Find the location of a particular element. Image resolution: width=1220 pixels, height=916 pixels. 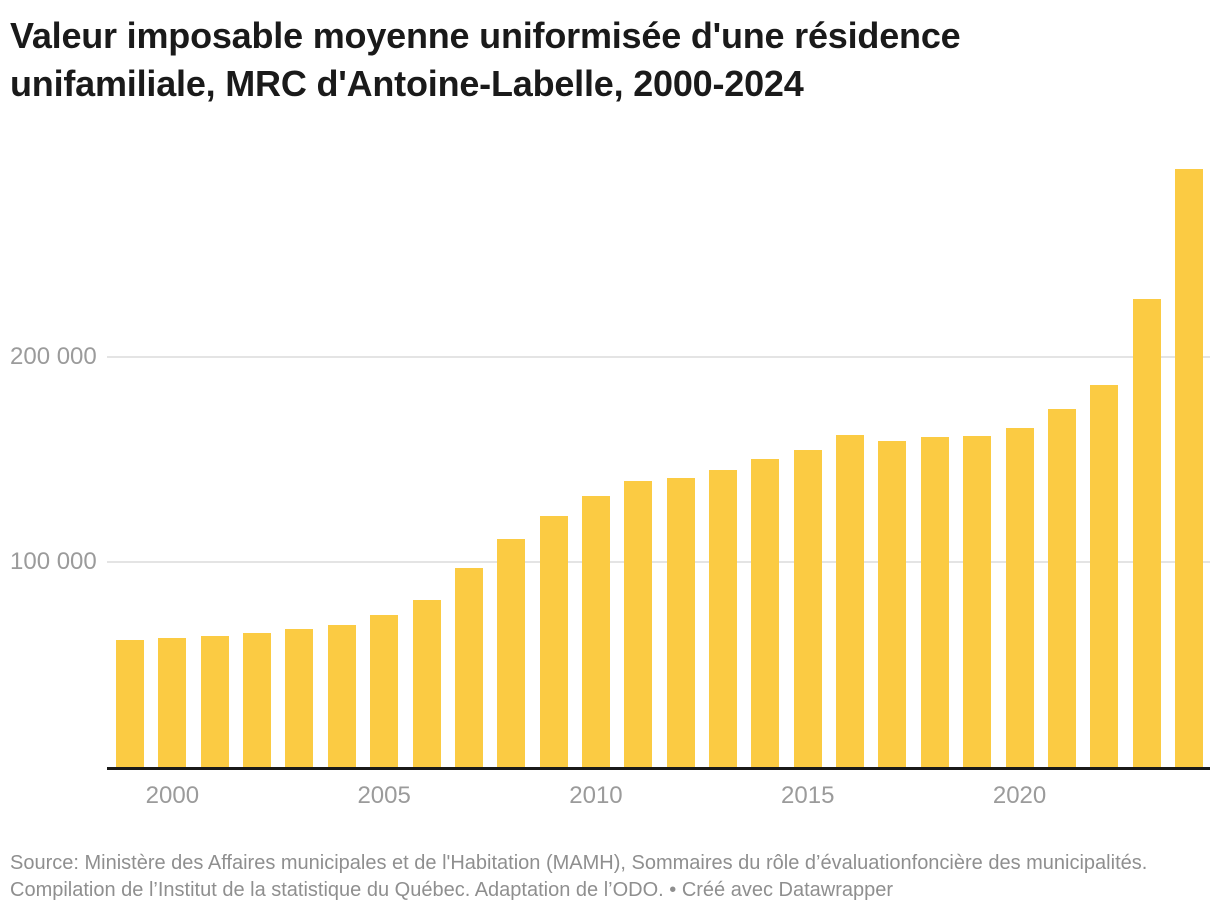

bar-2010 is located at coordinates (595, 631).